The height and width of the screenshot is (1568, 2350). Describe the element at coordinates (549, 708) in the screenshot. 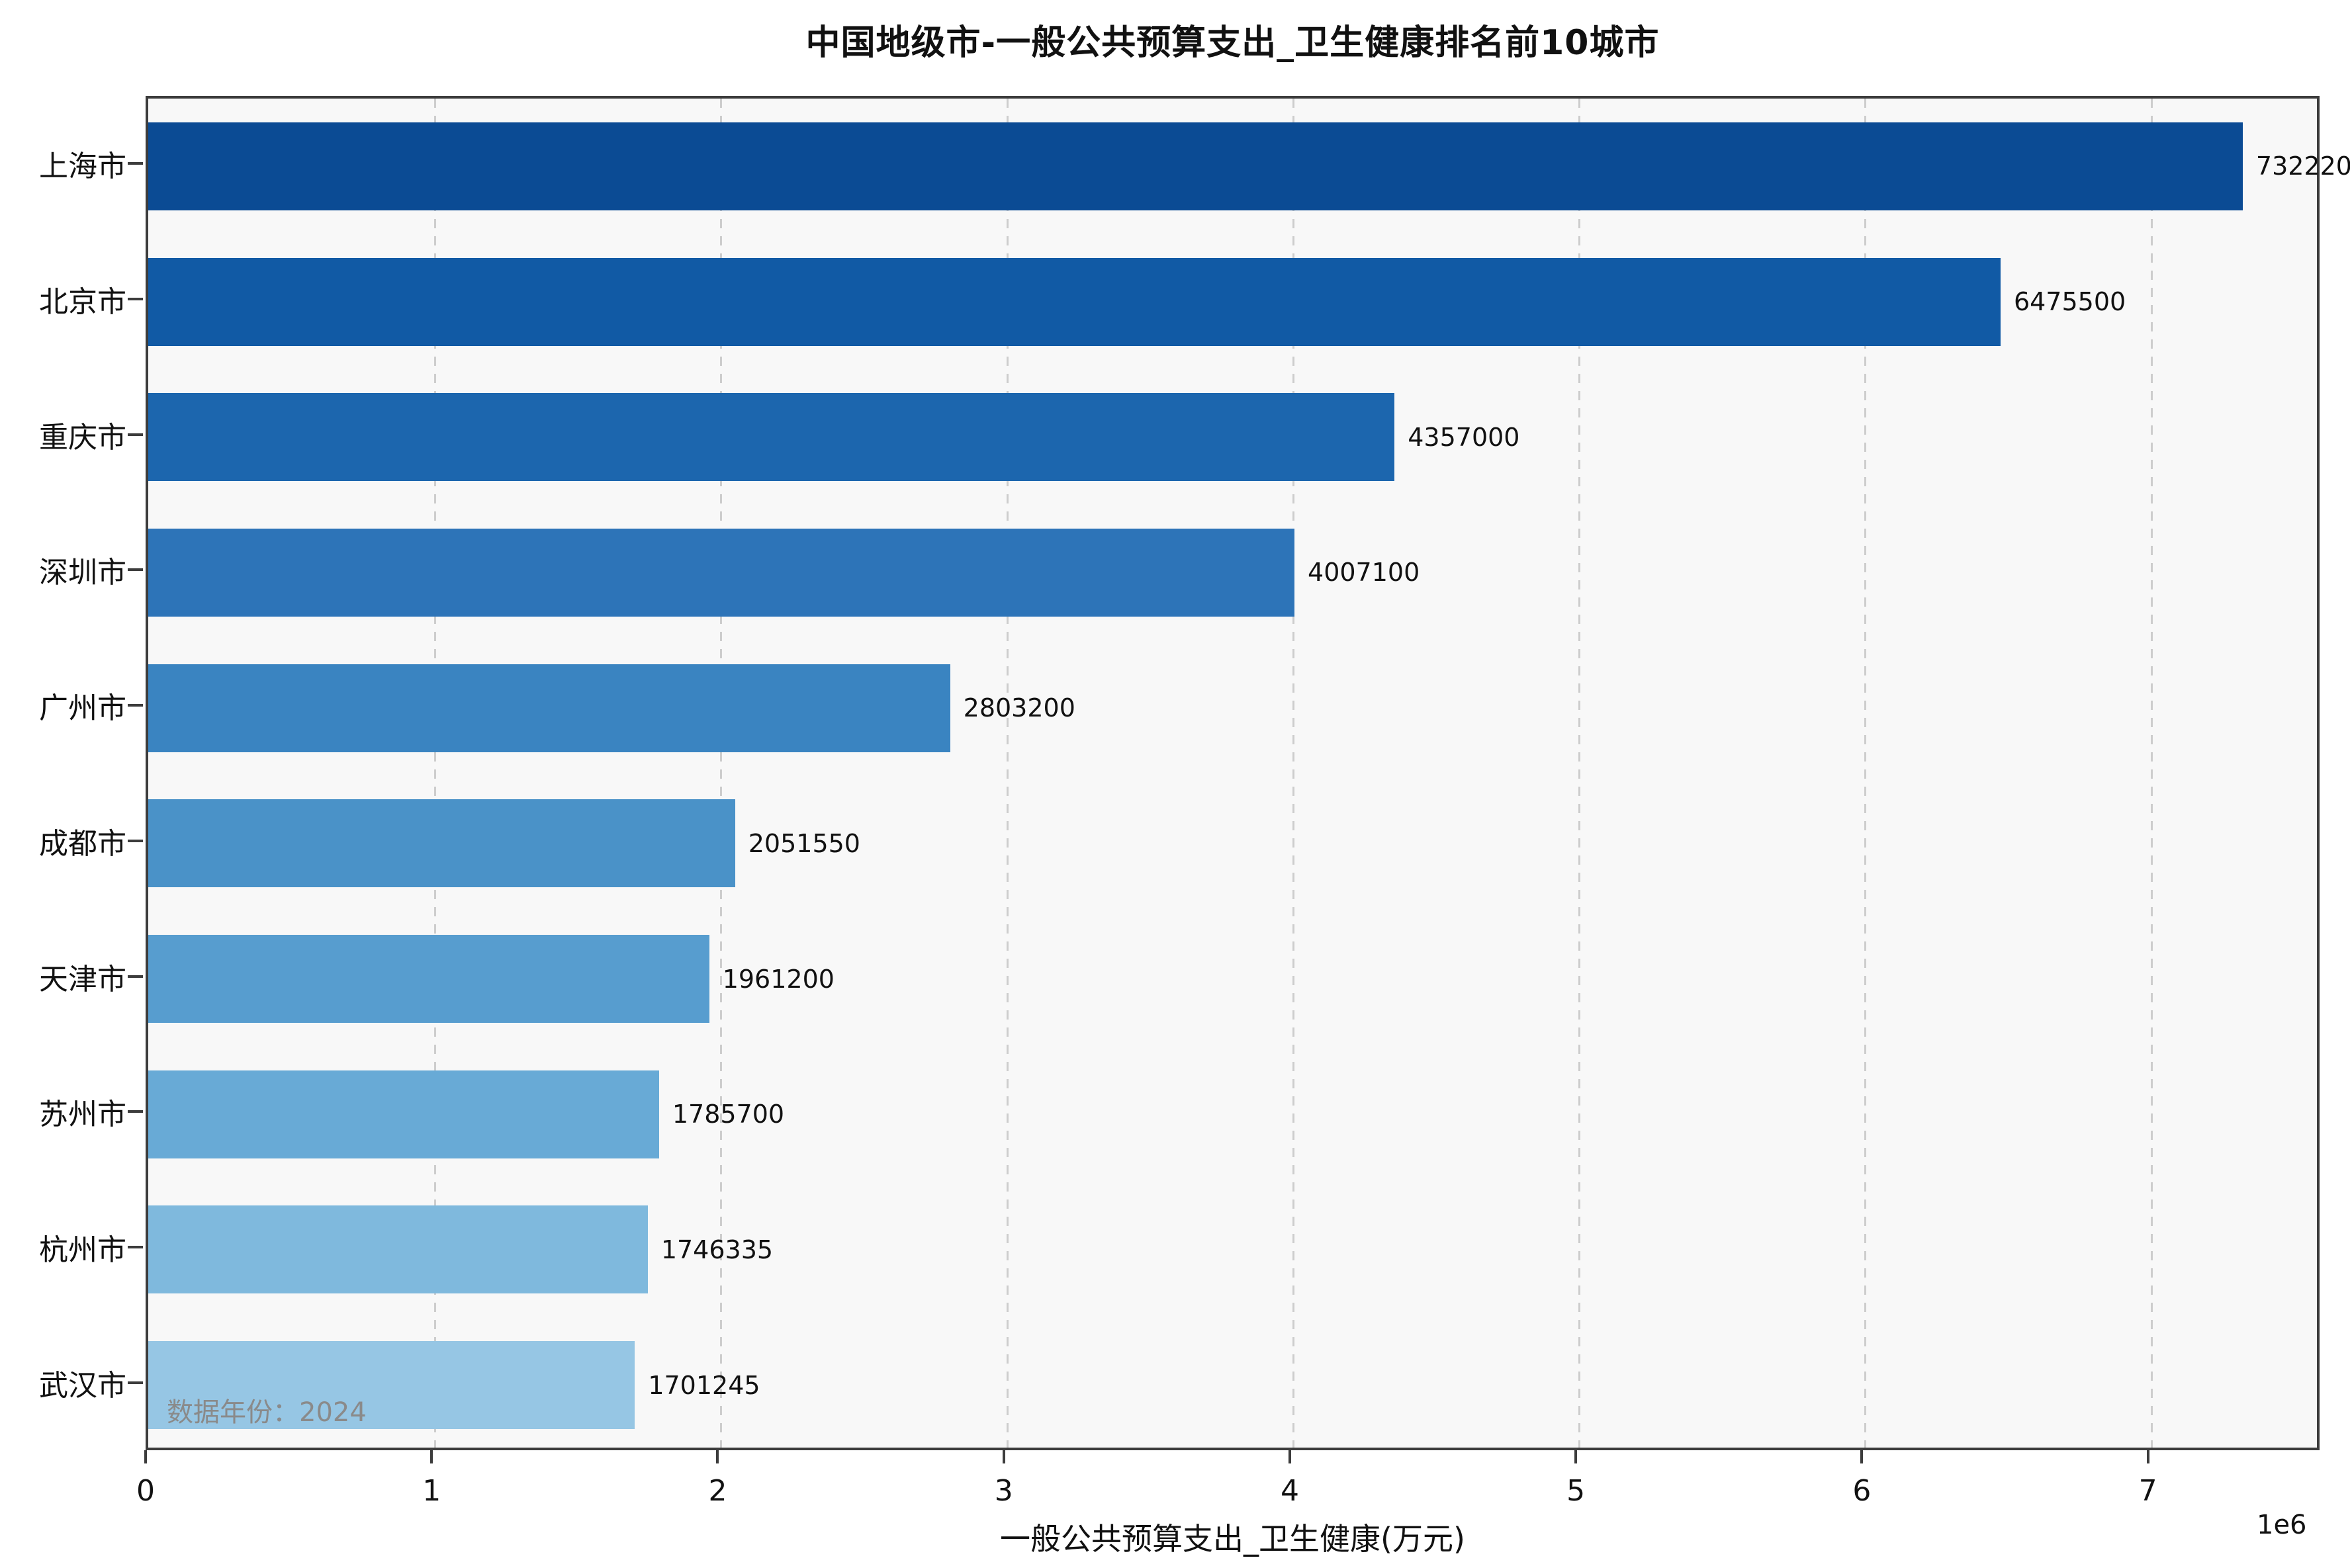

I see `bar-广州市` at that location.